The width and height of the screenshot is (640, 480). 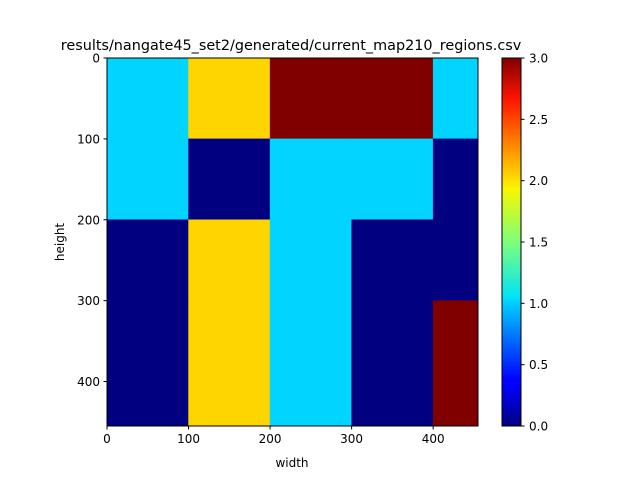 What do you see at coordinates (107, 439) in the screenshot?
I see `x-tick-label: 0` at bounding box center [107, 439].